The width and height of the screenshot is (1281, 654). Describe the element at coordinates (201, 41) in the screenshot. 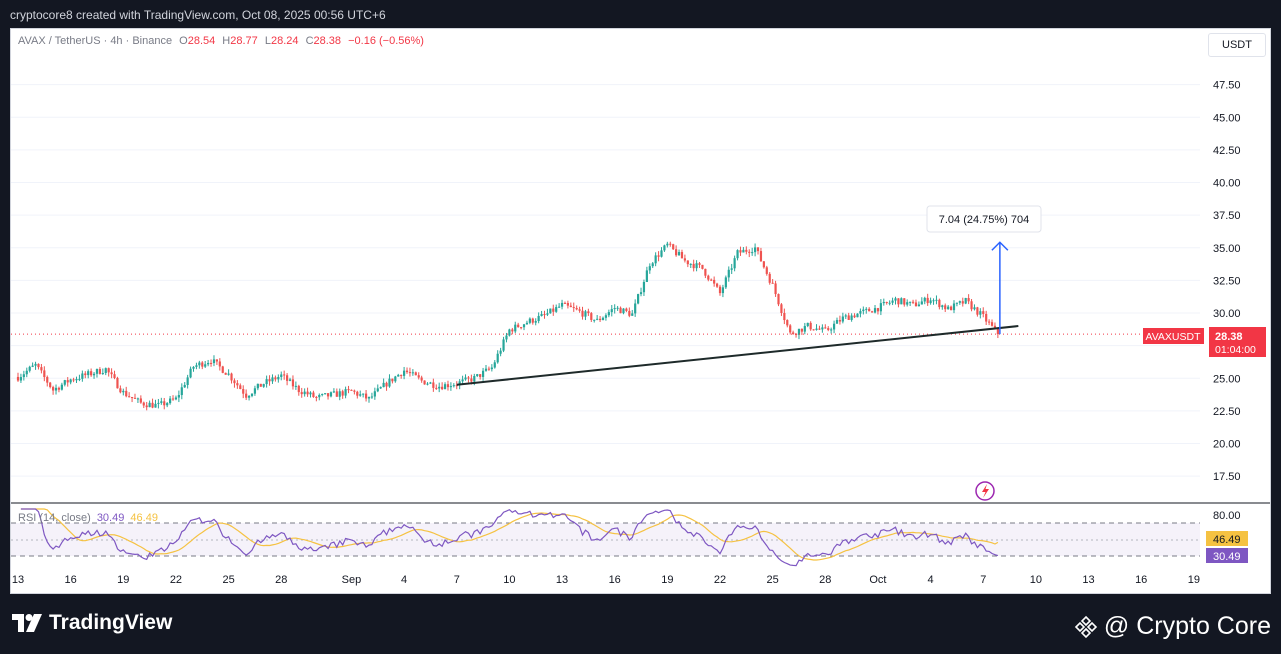

I see `legend-open: 28.54` at that location.